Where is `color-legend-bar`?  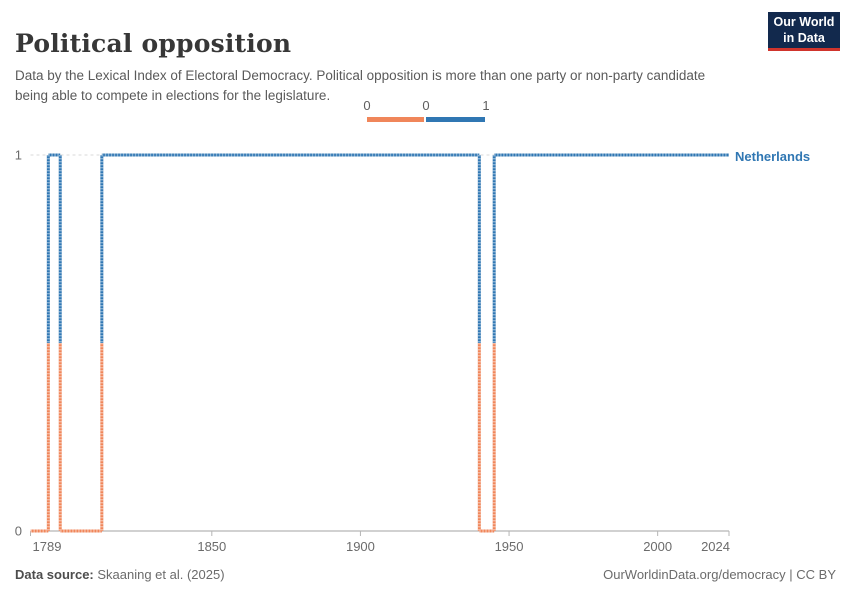 color-legend-bar is located at coordinates (426, 119).